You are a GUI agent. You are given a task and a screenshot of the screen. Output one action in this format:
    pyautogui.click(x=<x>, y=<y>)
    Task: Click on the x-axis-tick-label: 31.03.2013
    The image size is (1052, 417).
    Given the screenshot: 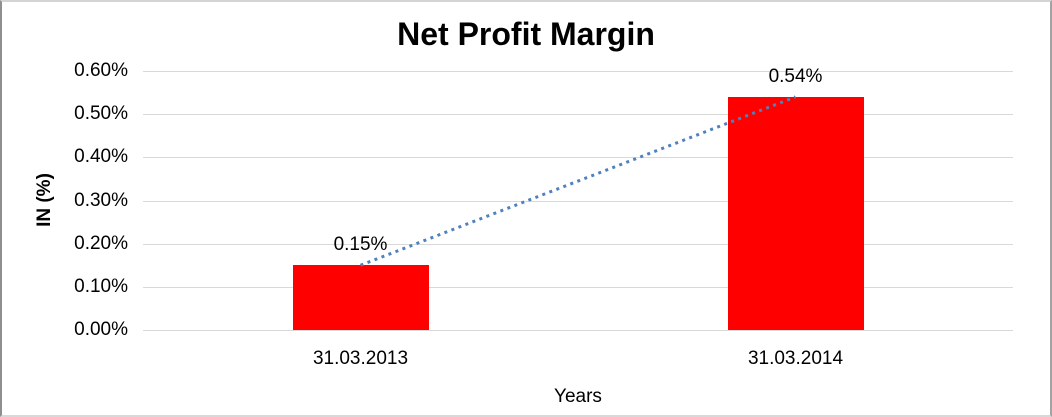 What is the action you would take?
    pyautogui.click(x=360, y=358)
    